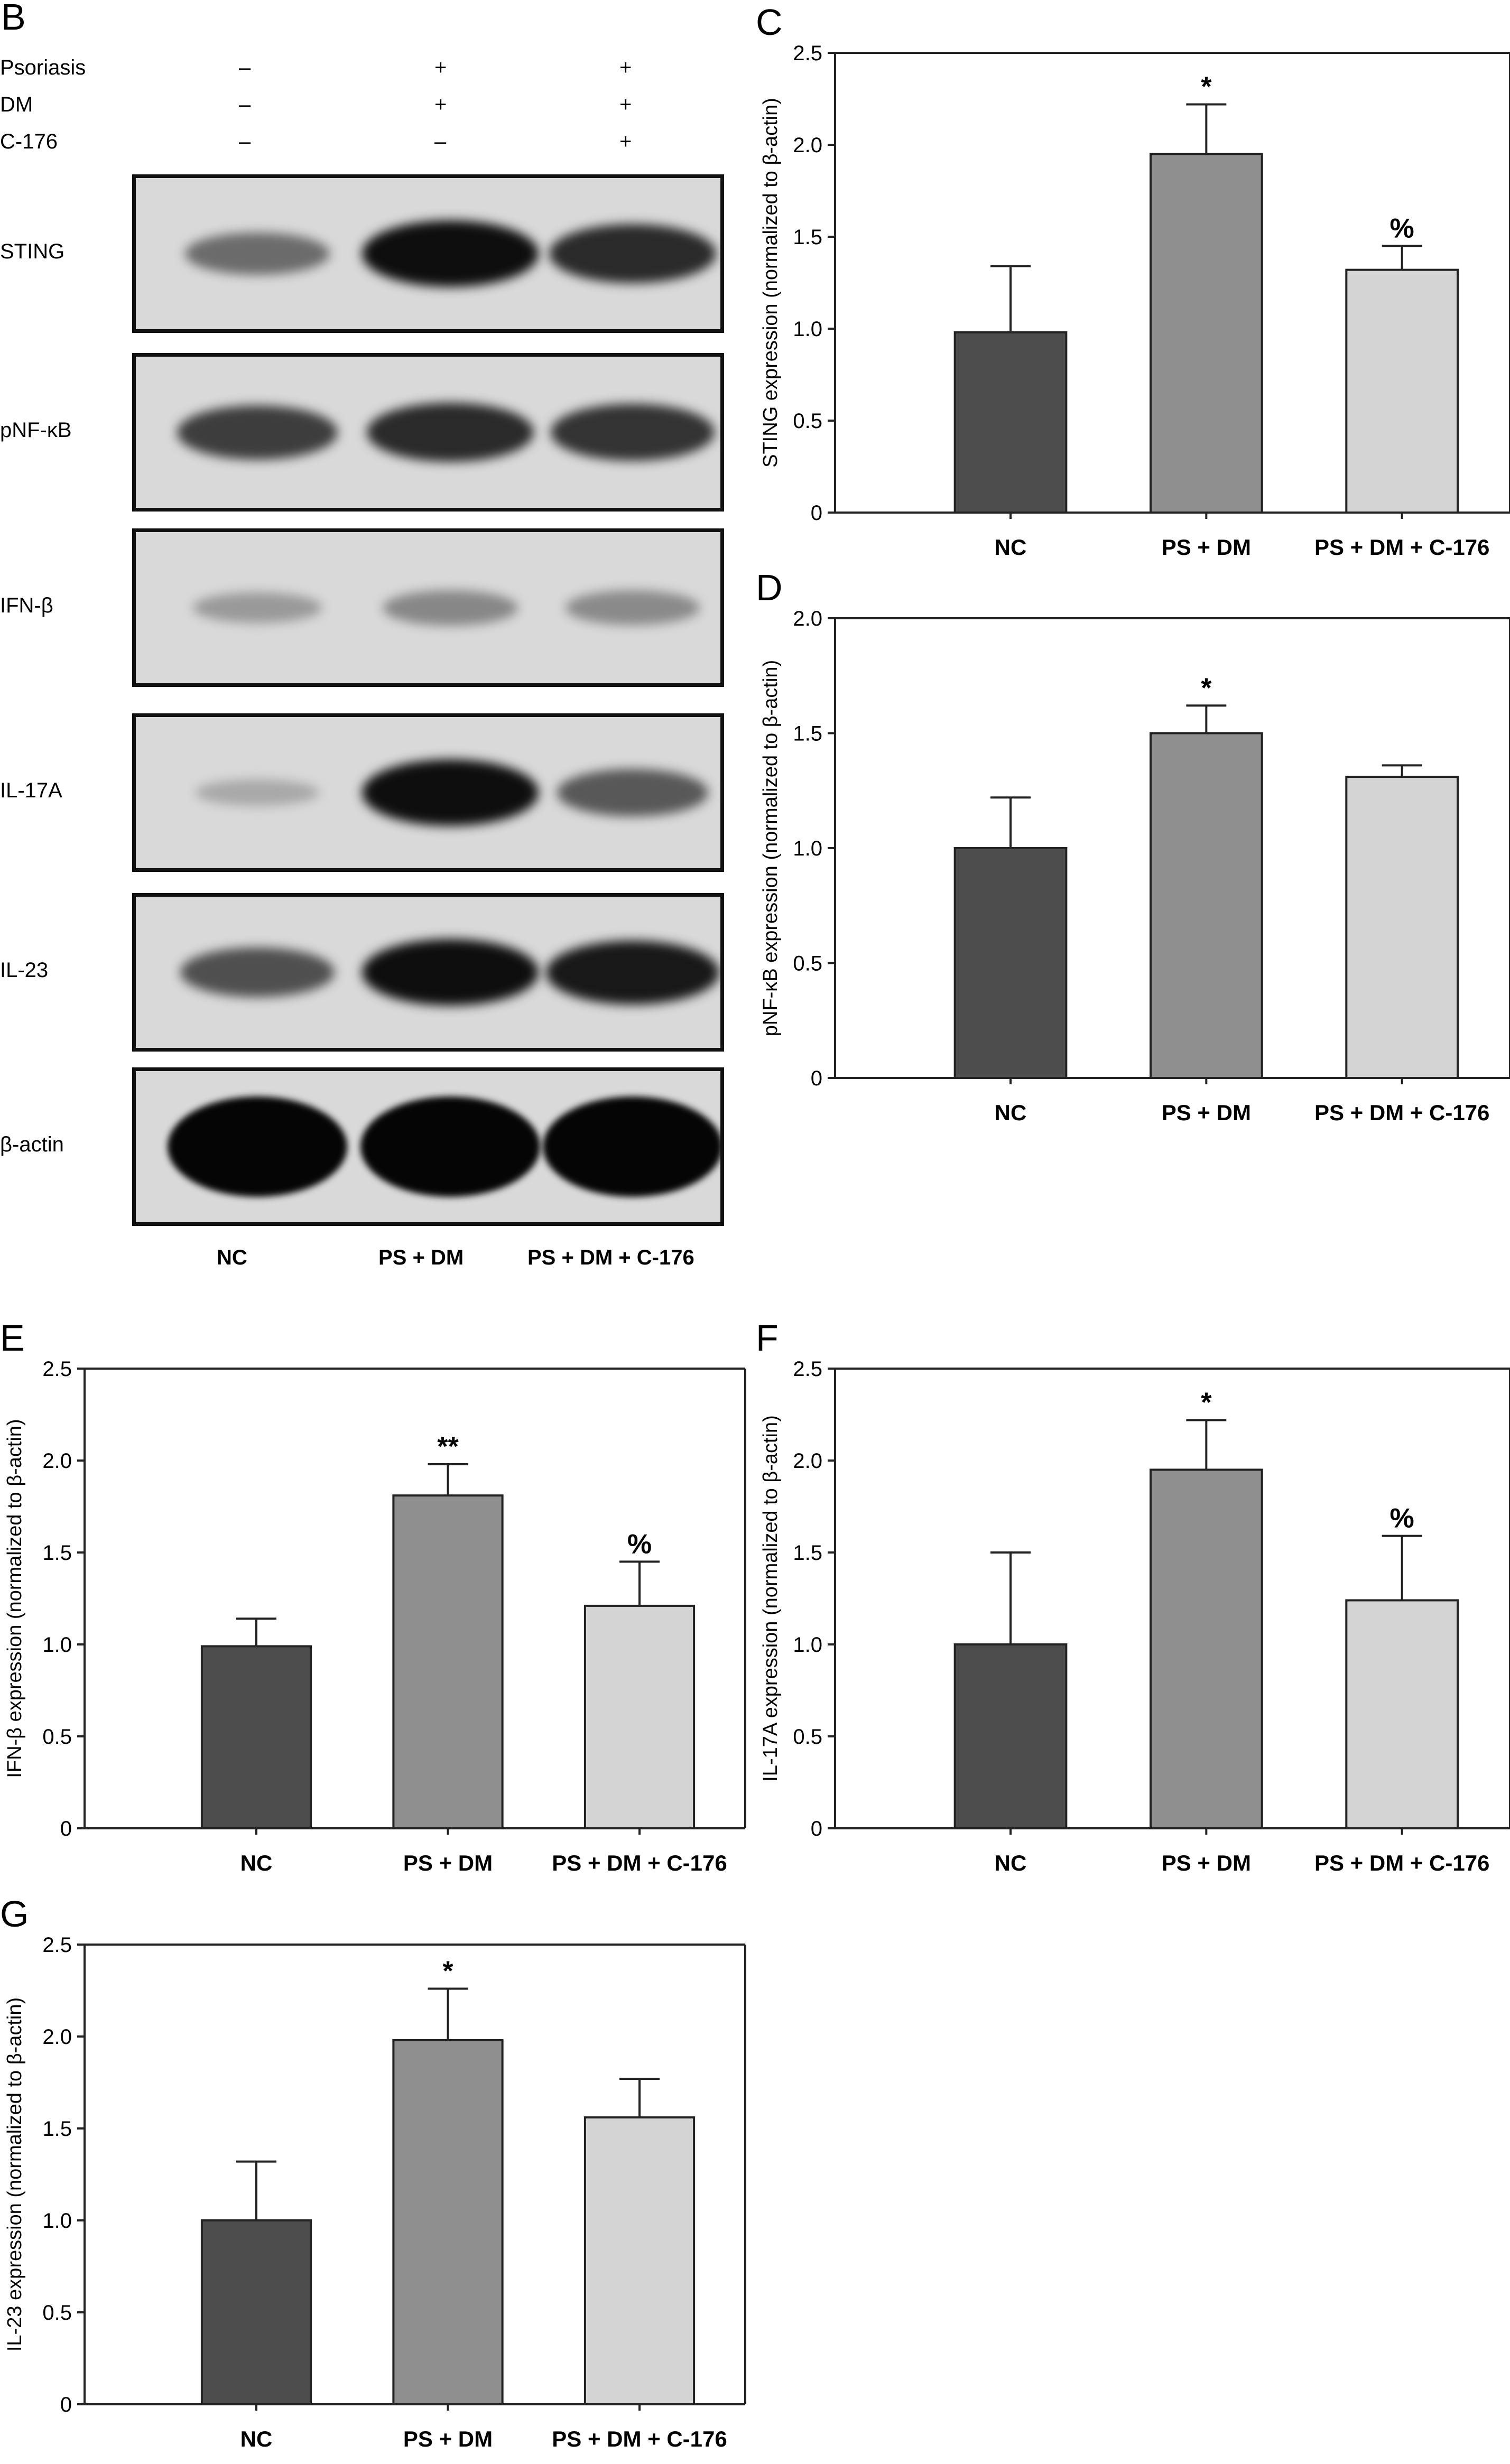  Describe the element at coordinates (32, 1145) in the screenshot. I see `protein-label: β-actin` at that location.